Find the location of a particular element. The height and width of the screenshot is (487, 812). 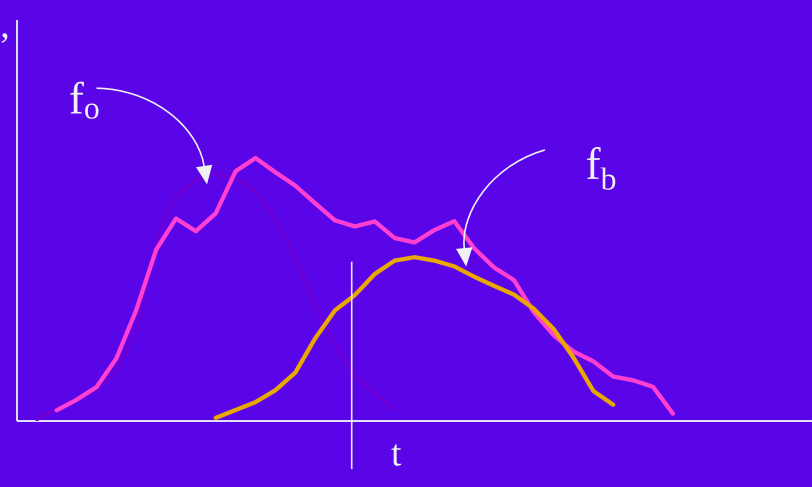

x-axis-title: t is located at coordinates (396, 455).